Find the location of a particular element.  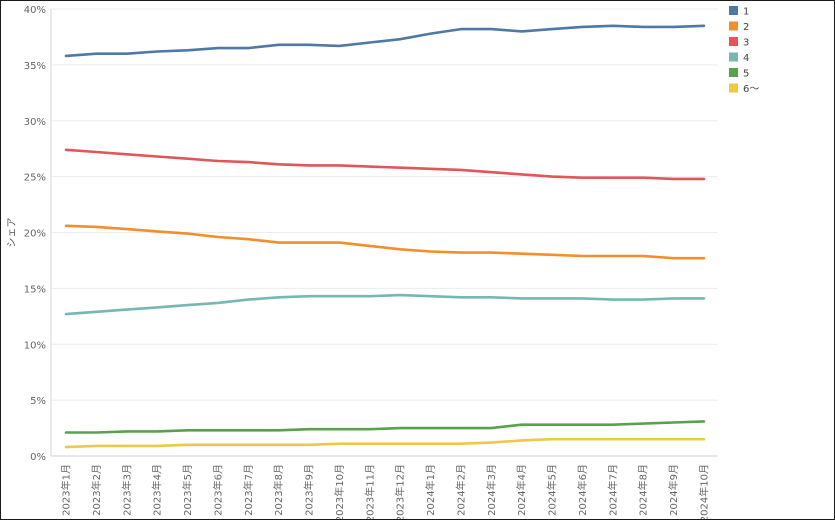

y-tick-label: 30% is located at coordinates (35, 122).